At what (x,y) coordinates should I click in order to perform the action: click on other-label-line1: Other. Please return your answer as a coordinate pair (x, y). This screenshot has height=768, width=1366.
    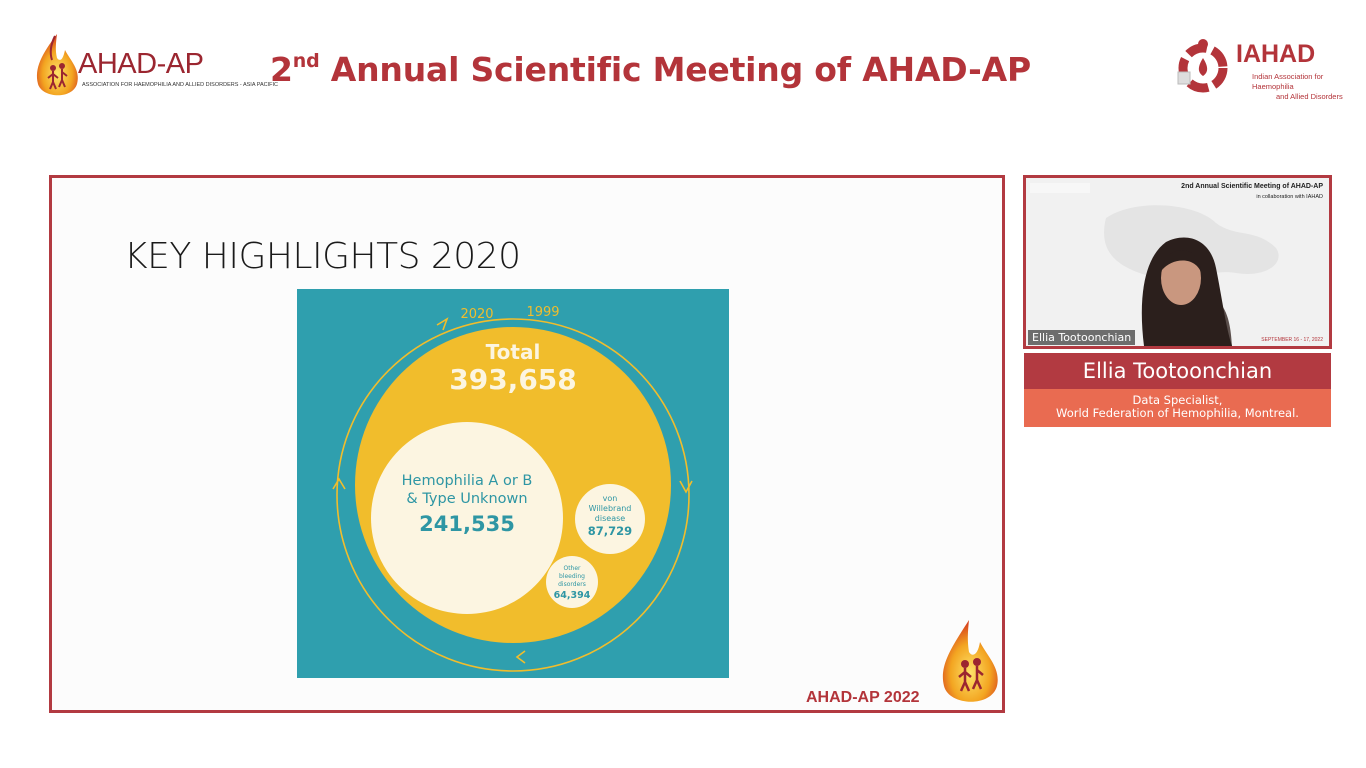
    Looking at the image, I should click on (572, 568).